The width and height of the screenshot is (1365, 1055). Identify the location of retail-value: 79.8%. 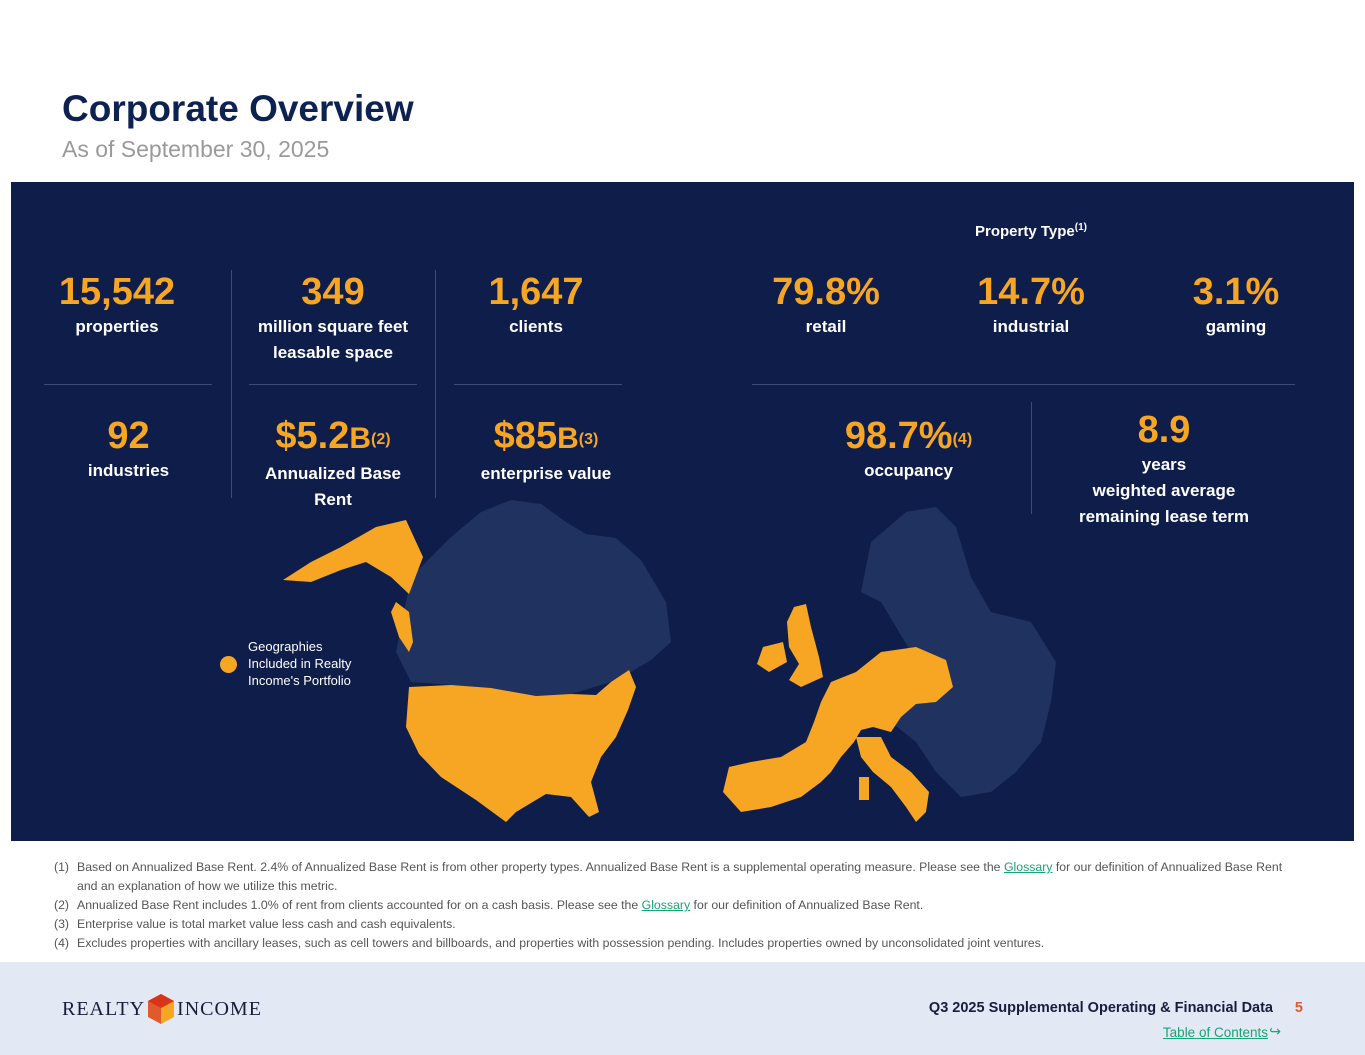
(826, 292).